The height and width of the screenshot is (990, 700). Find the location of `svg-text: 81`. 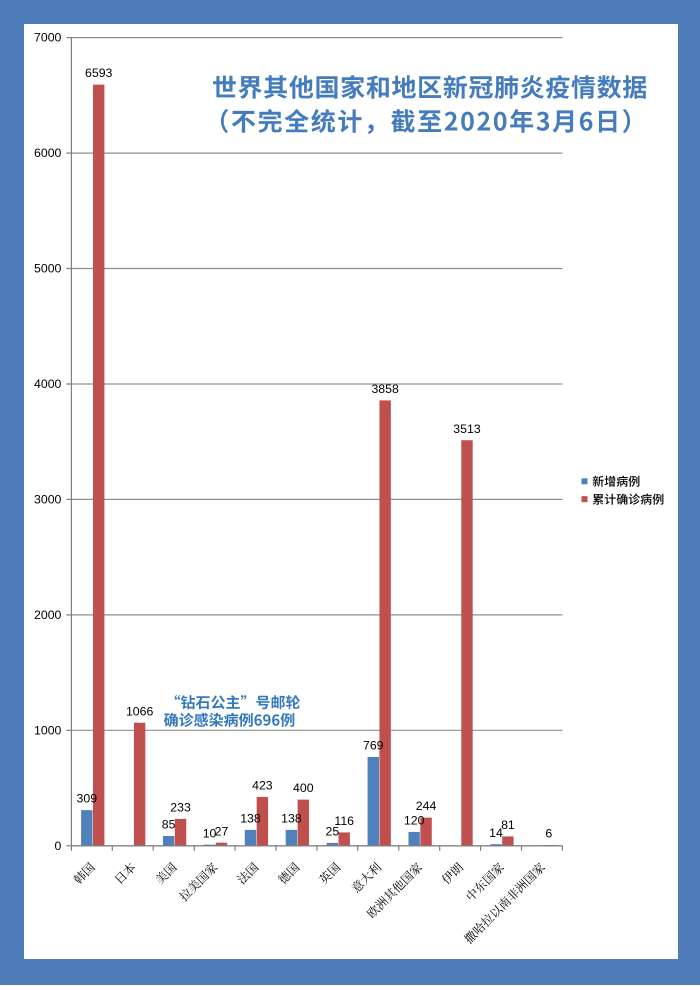

svg-text: 81 is located at coordinates (508, 825).